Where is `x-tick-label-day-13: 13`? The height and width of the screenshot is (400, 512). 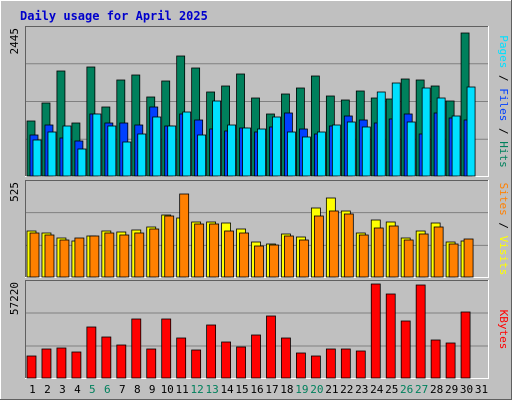 x-tick-label-day-13: 13 is located at coordinates (211, 389).